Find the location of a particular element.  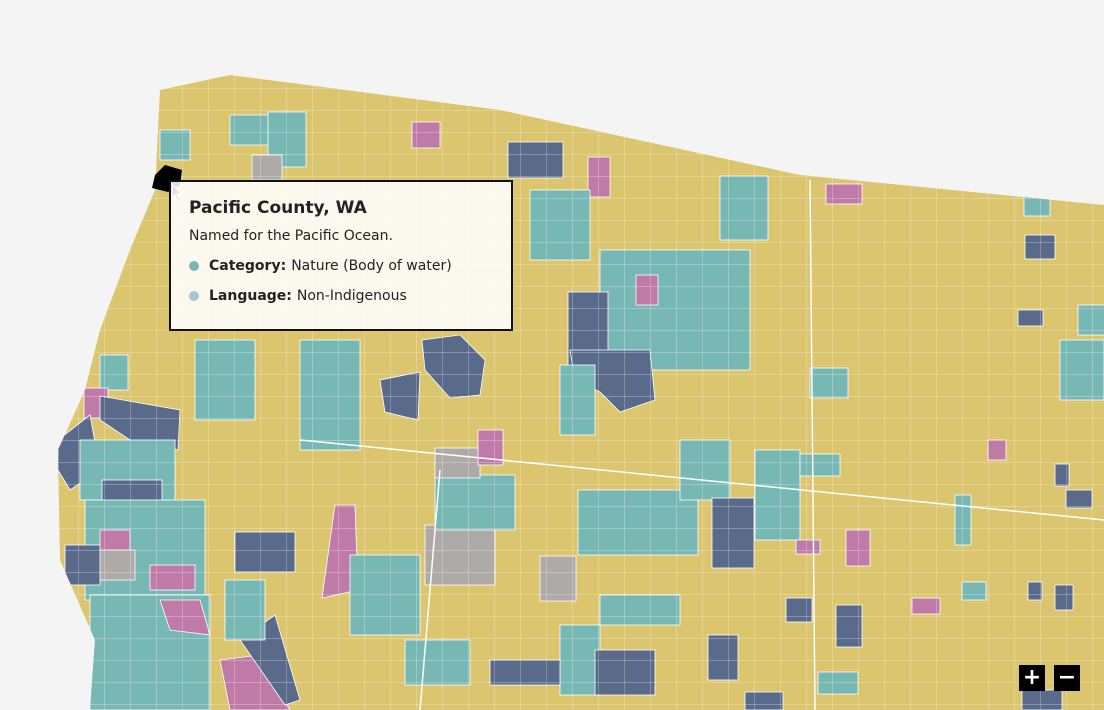

language-dot is located at coordinates (194, 296).